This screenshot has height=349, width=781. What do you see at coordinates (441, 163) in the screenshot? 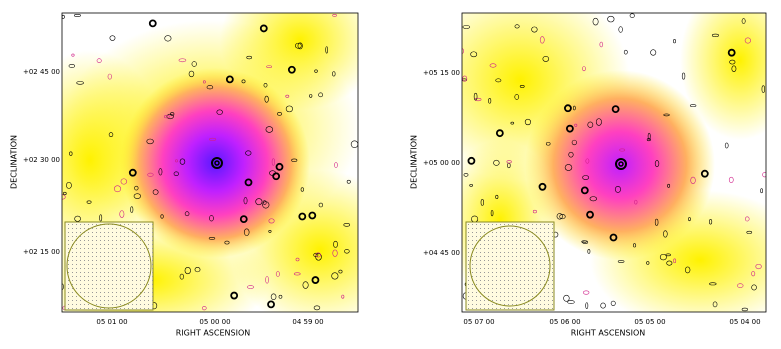
I see `y-tick-label: +05 00 00` at bounding box center [441, 163].